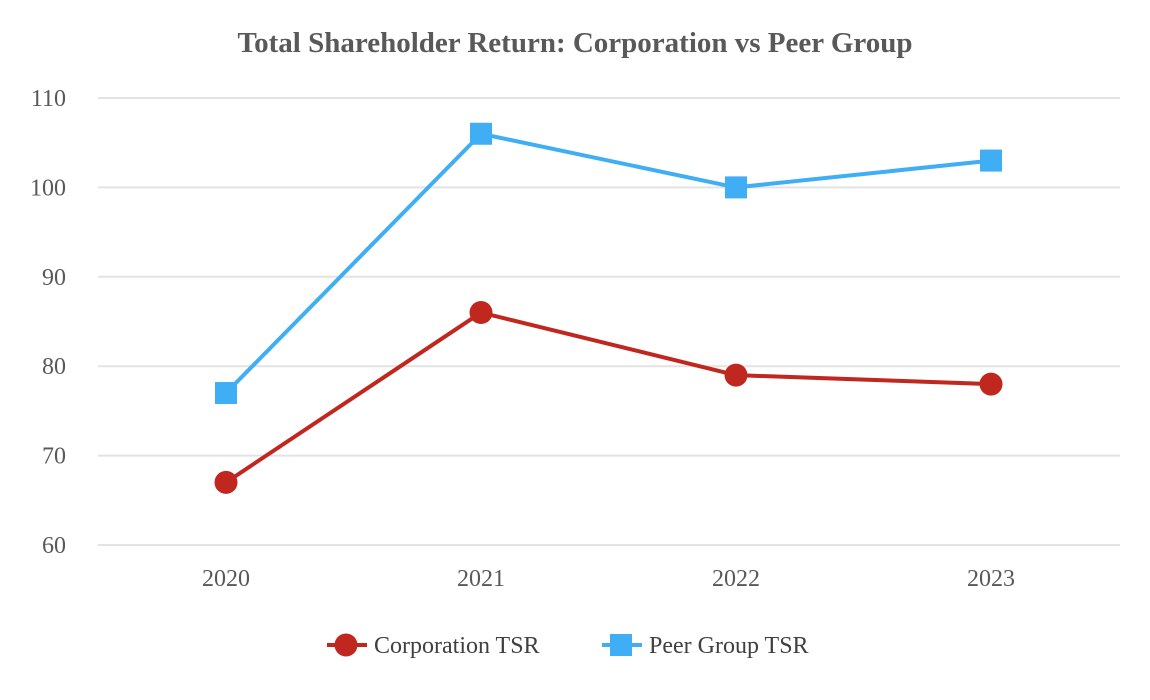 The image size is (1150, 700). I want to click on x-tick-label: 2023, so click(991, 579).